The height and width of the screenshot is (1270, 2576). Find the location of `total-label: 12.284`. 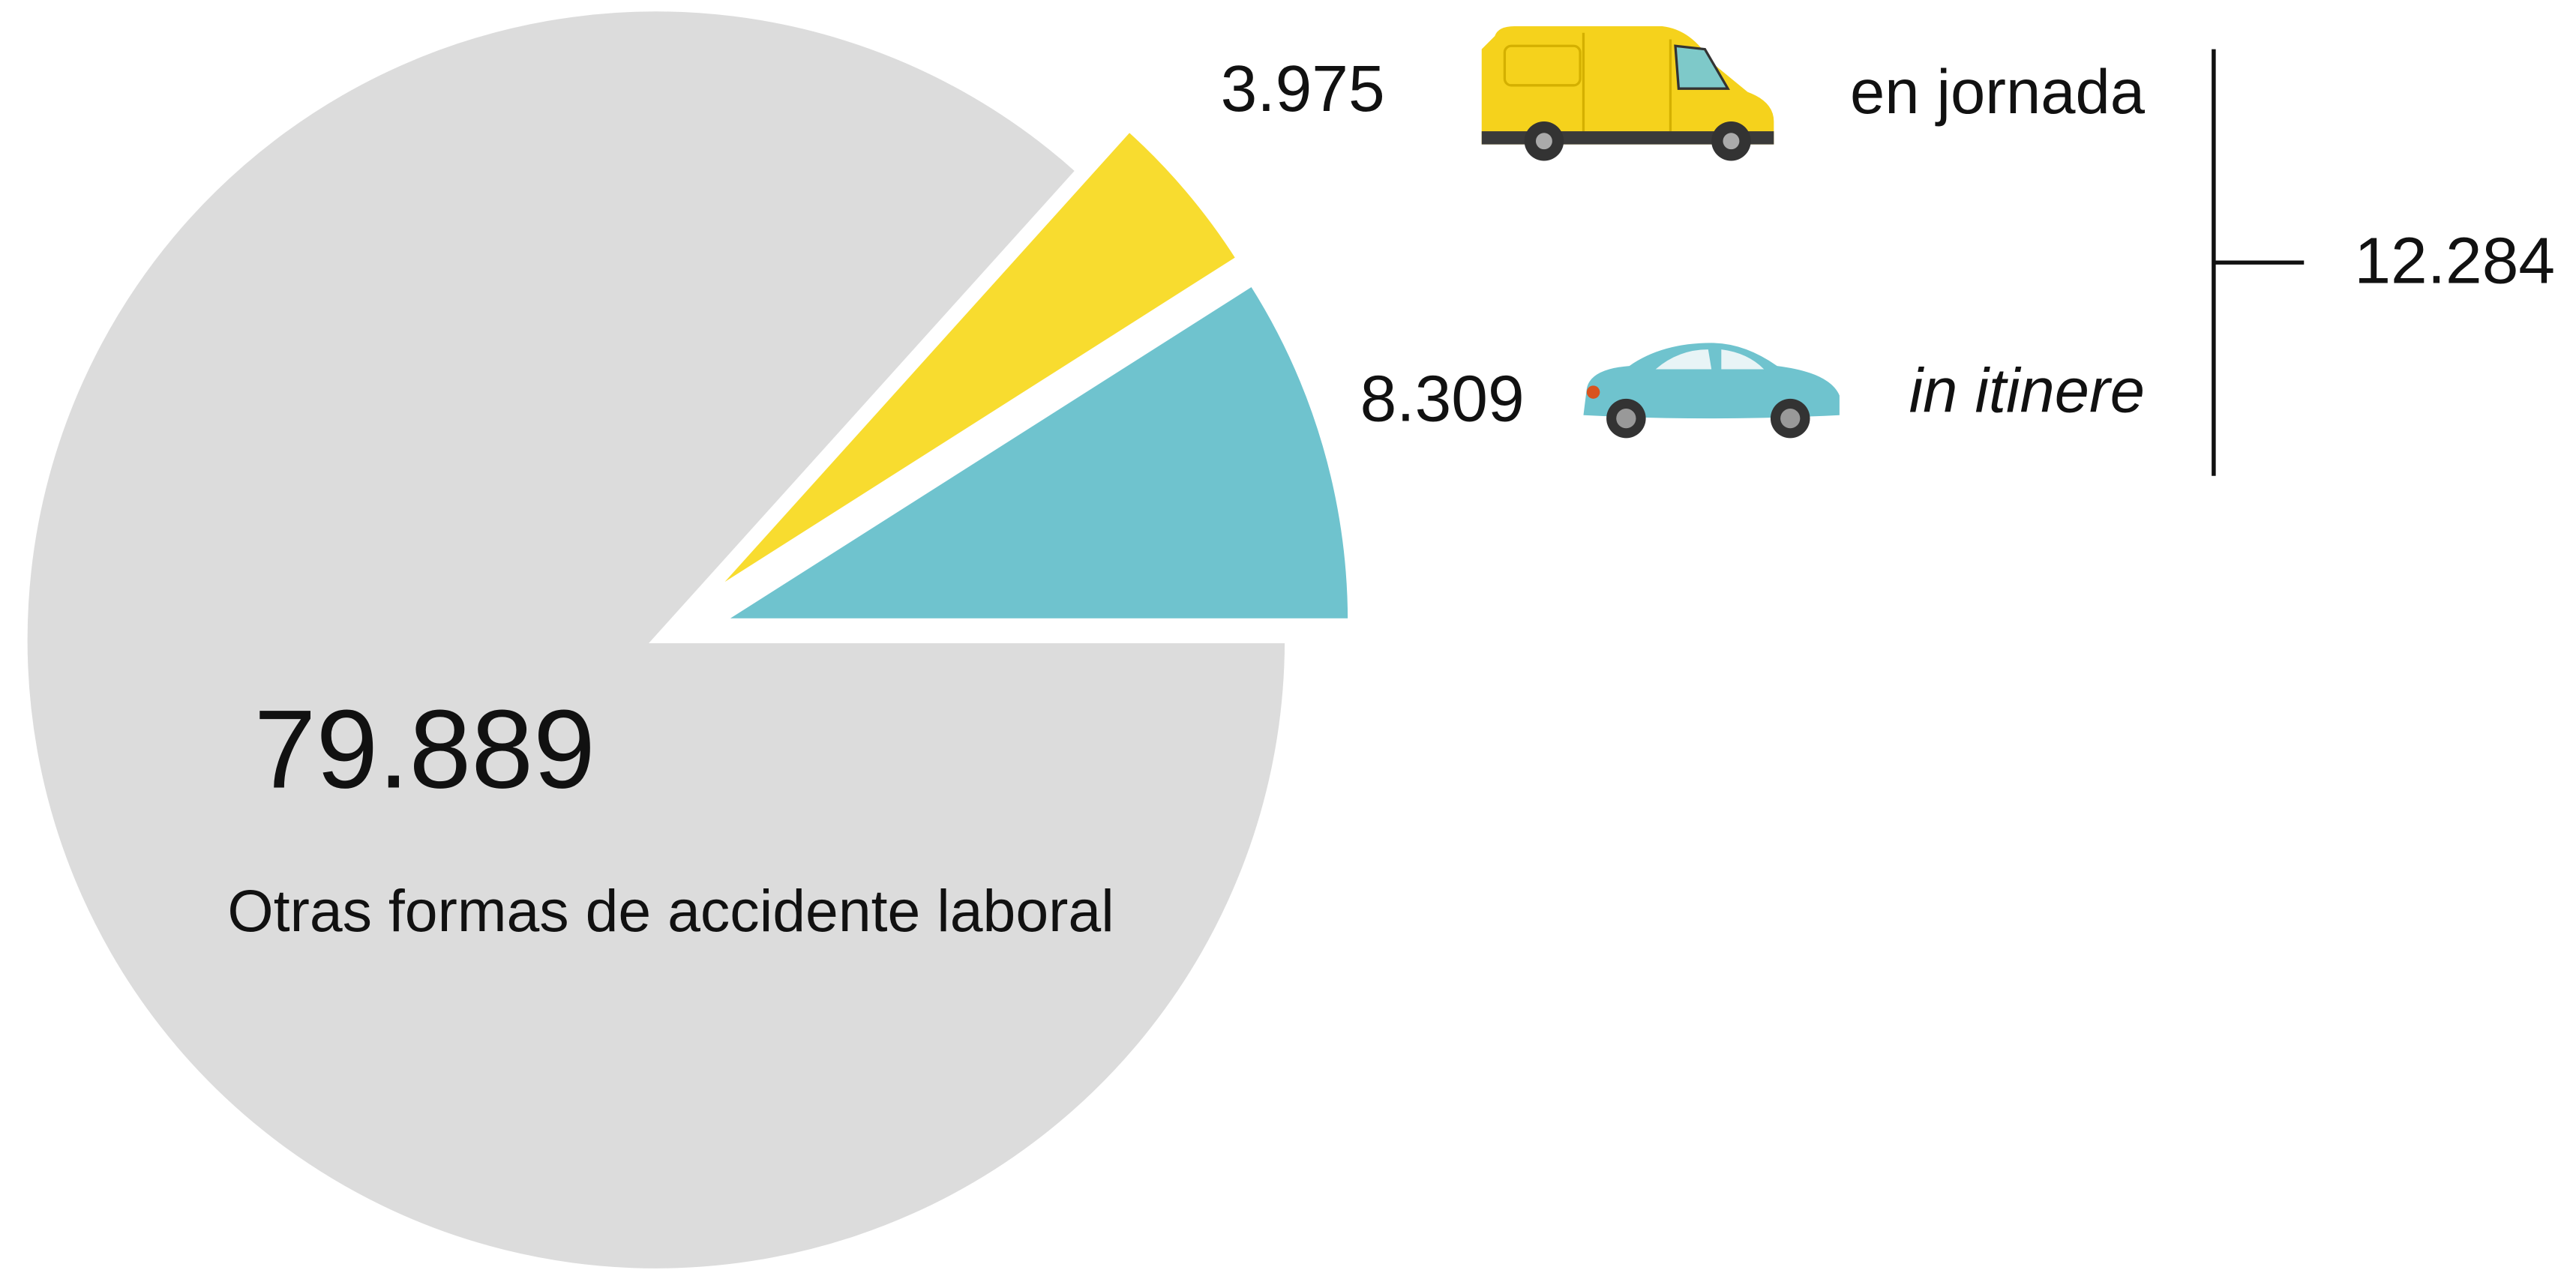

total-label: 12.284 is located at coordinates (2455, 261).